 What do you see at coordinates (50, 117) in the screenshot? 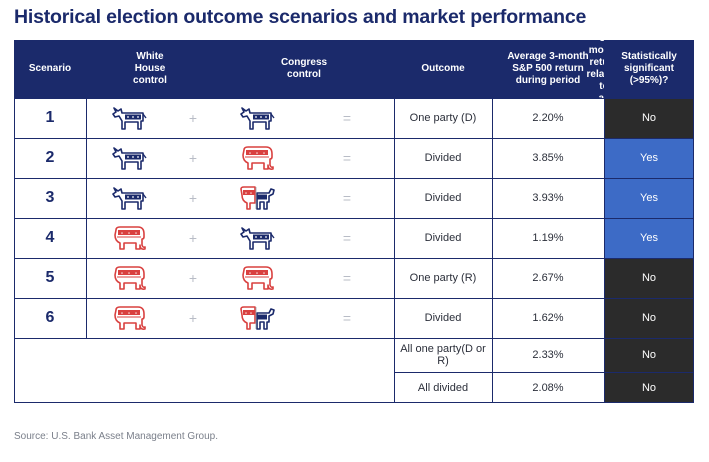
I see `scenario-number: 1` at bounding box center [50, 117].